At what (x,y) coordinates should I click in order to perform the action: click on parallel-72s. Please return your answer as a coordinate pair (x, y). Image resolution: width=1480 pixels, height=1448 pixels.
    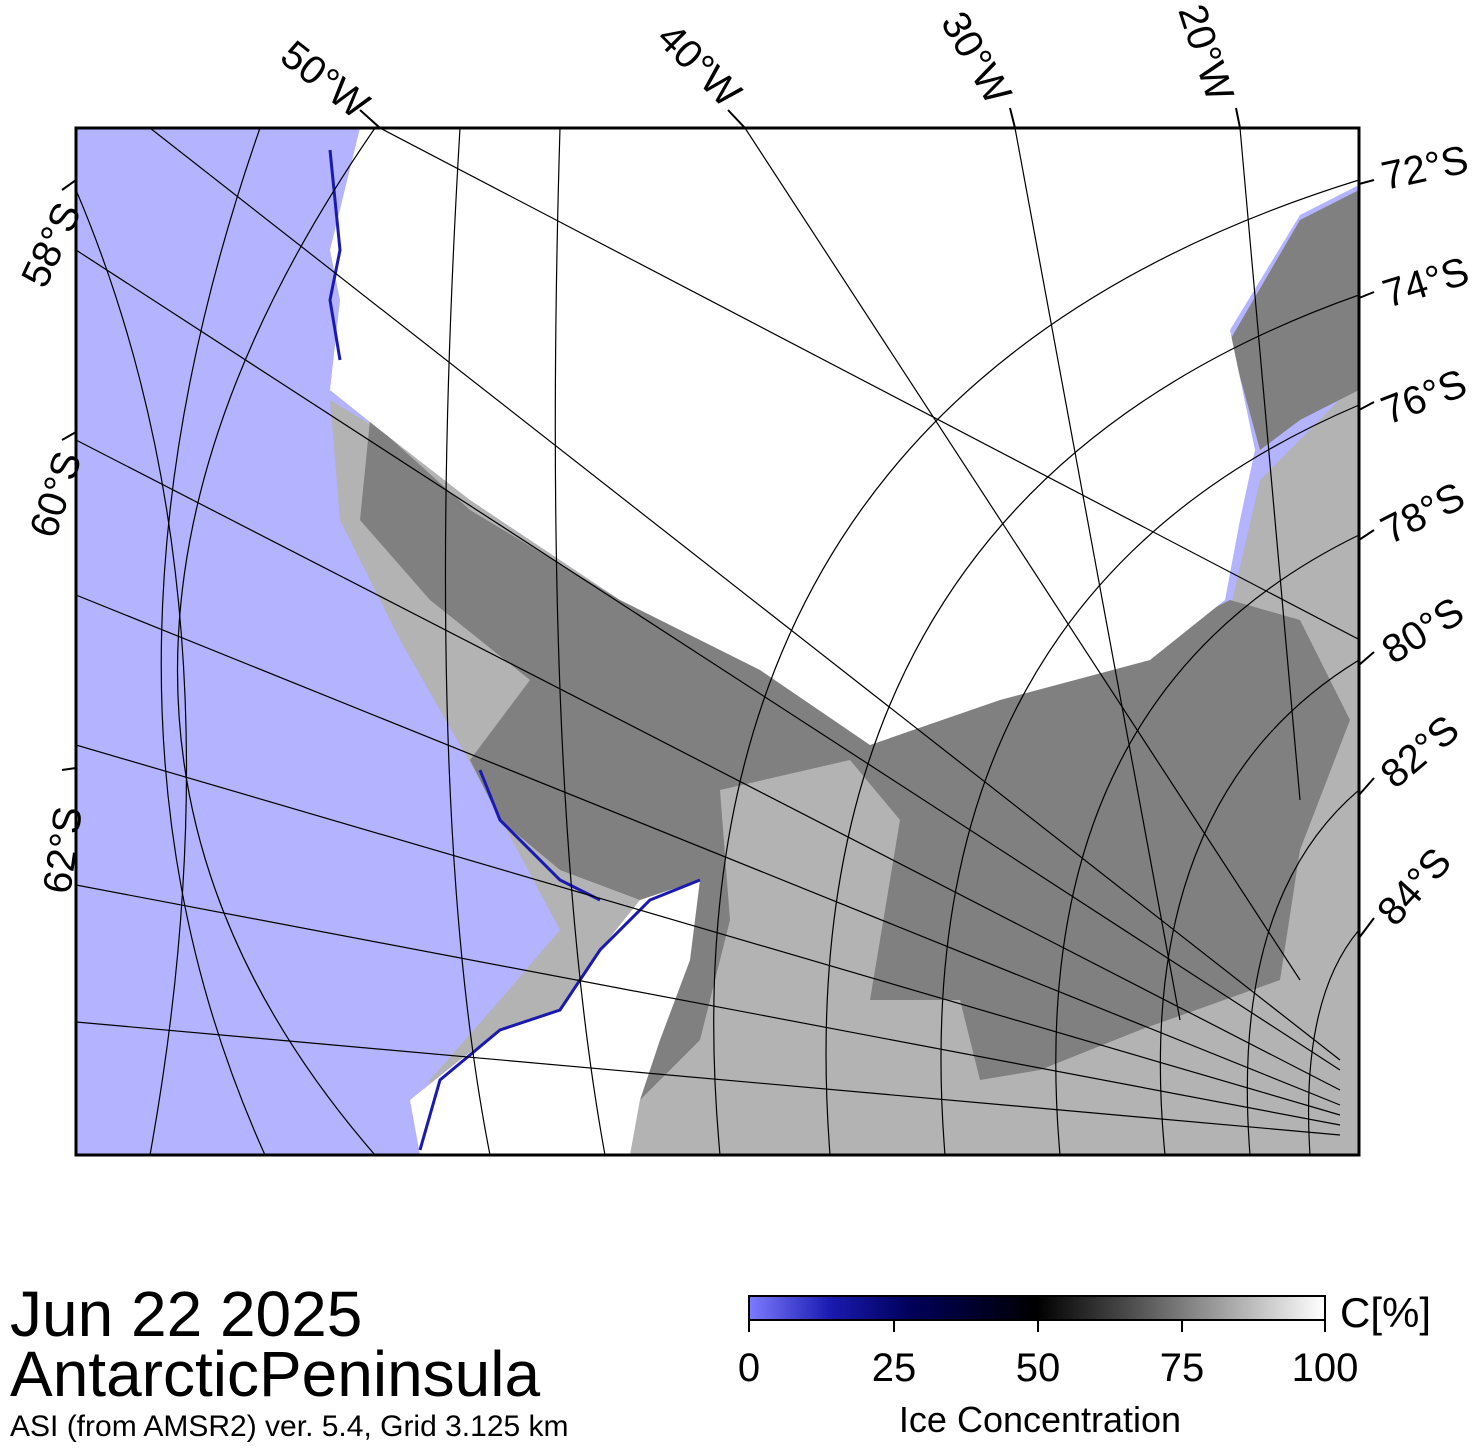
    Looking at the image, I should click on (467, 641).